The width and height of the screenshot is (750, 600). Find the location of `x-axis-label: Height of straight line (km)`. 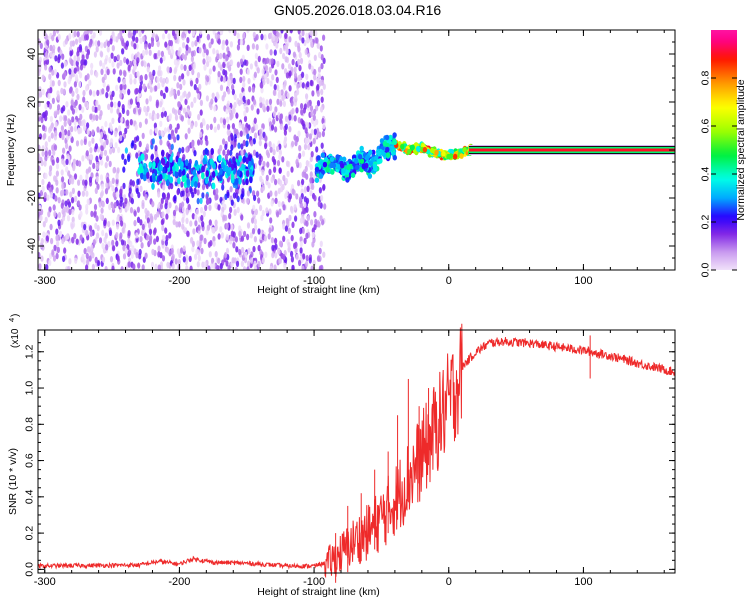

x-axis-label: Height of straight line (km) is located at coordinates (318, 290).